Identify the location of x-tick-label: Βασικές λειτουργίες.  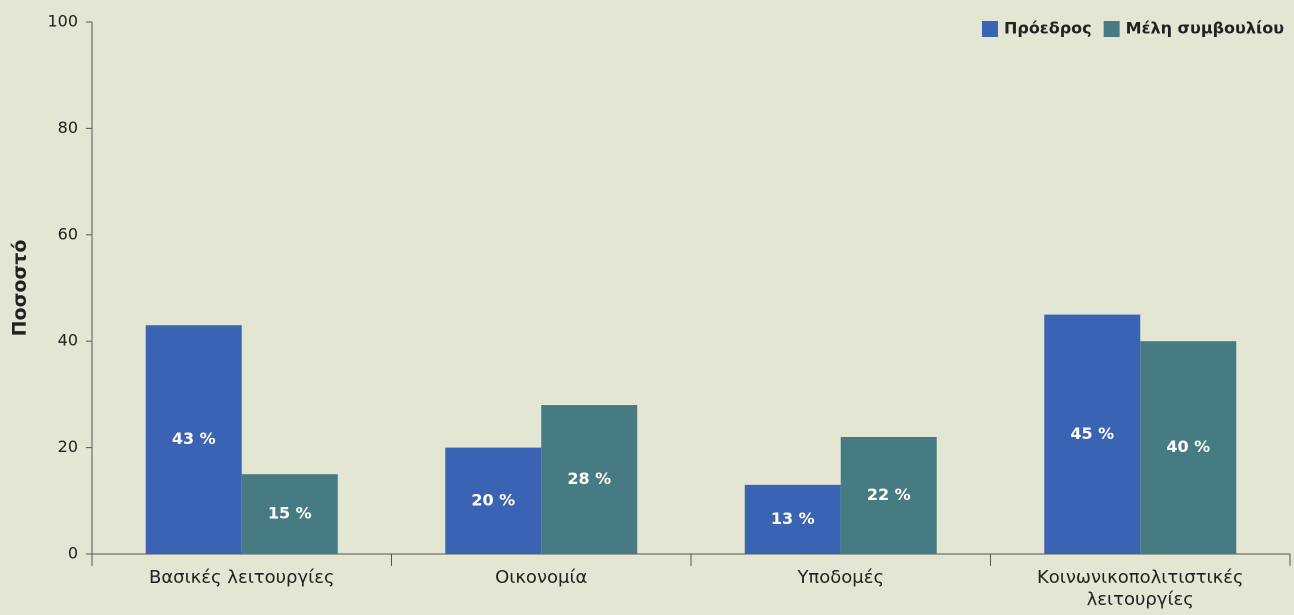
(241, 577).